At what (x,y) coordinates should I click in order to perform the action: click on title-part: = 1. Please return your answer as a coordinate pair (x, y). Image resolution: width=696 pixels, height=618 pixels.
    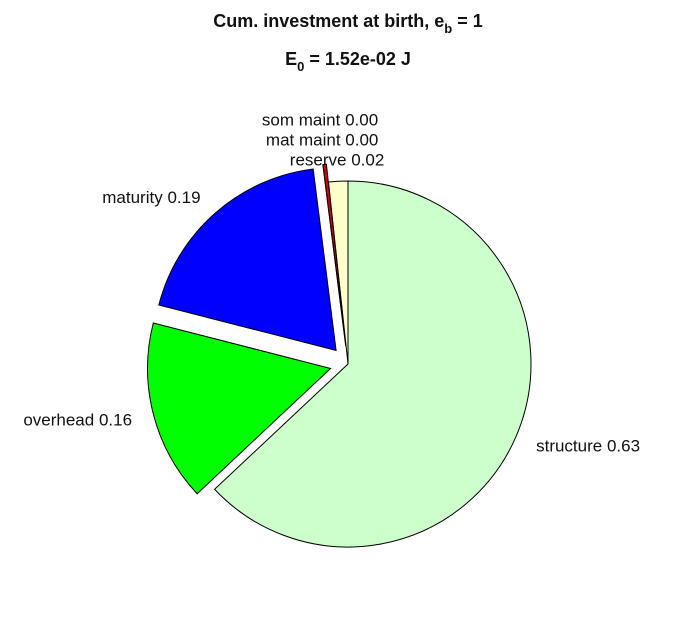
    Looking at the image, I should click on (467, 21).